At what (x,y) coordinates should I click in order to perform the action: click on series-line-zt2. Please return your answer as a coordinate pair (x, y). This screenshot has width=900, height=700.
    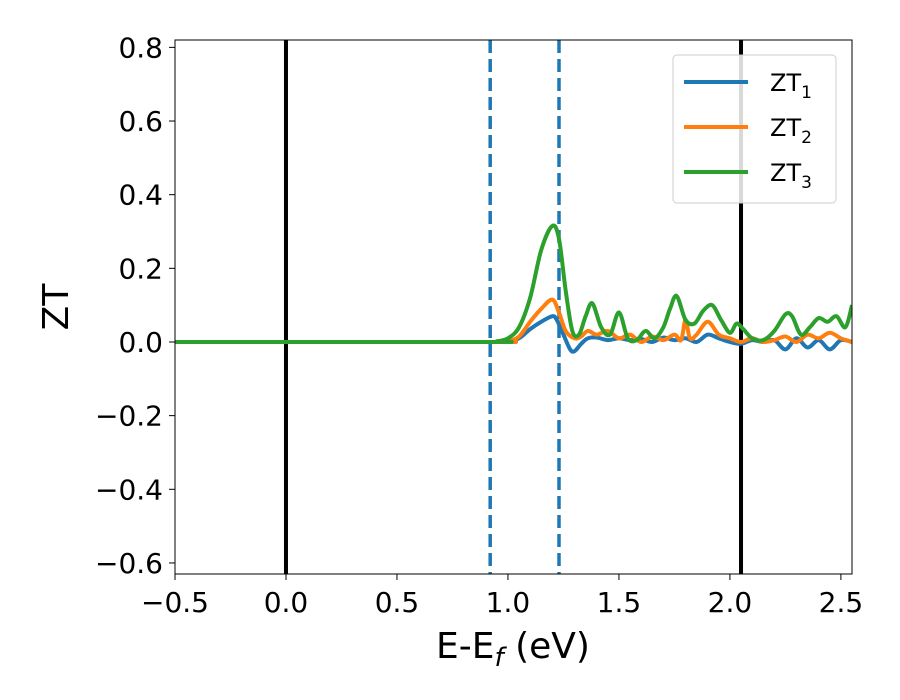
    Looking at the image, I should click on (513, 321).